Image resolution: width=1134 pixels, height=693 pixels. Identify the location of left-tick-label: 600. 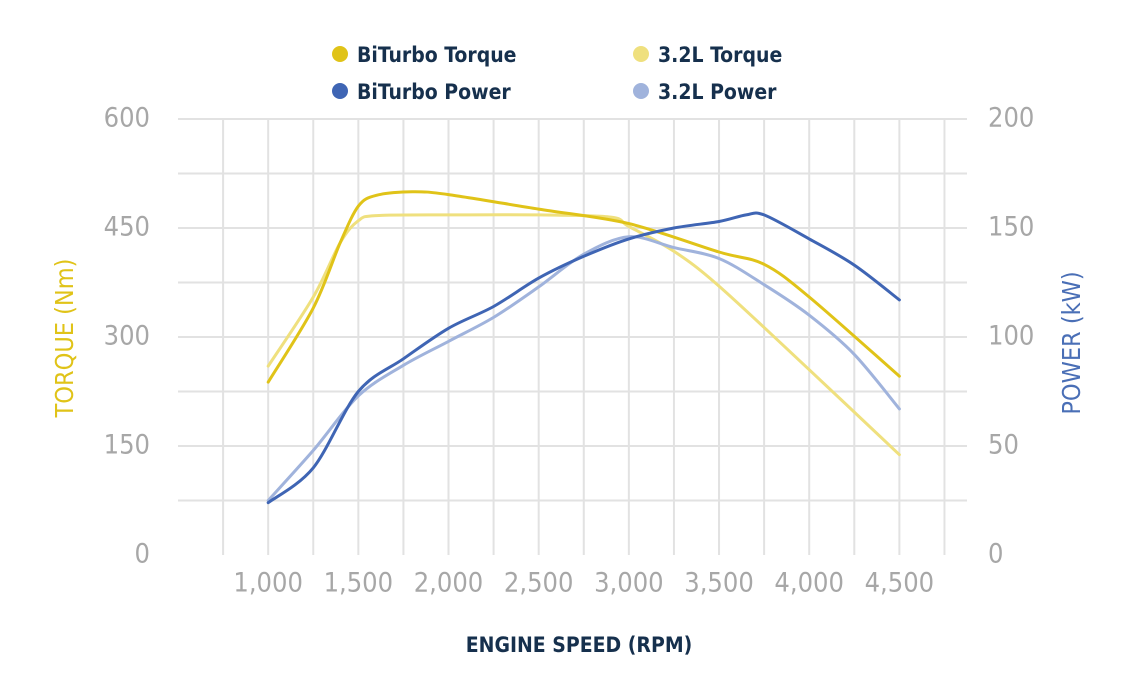
(127, 118).